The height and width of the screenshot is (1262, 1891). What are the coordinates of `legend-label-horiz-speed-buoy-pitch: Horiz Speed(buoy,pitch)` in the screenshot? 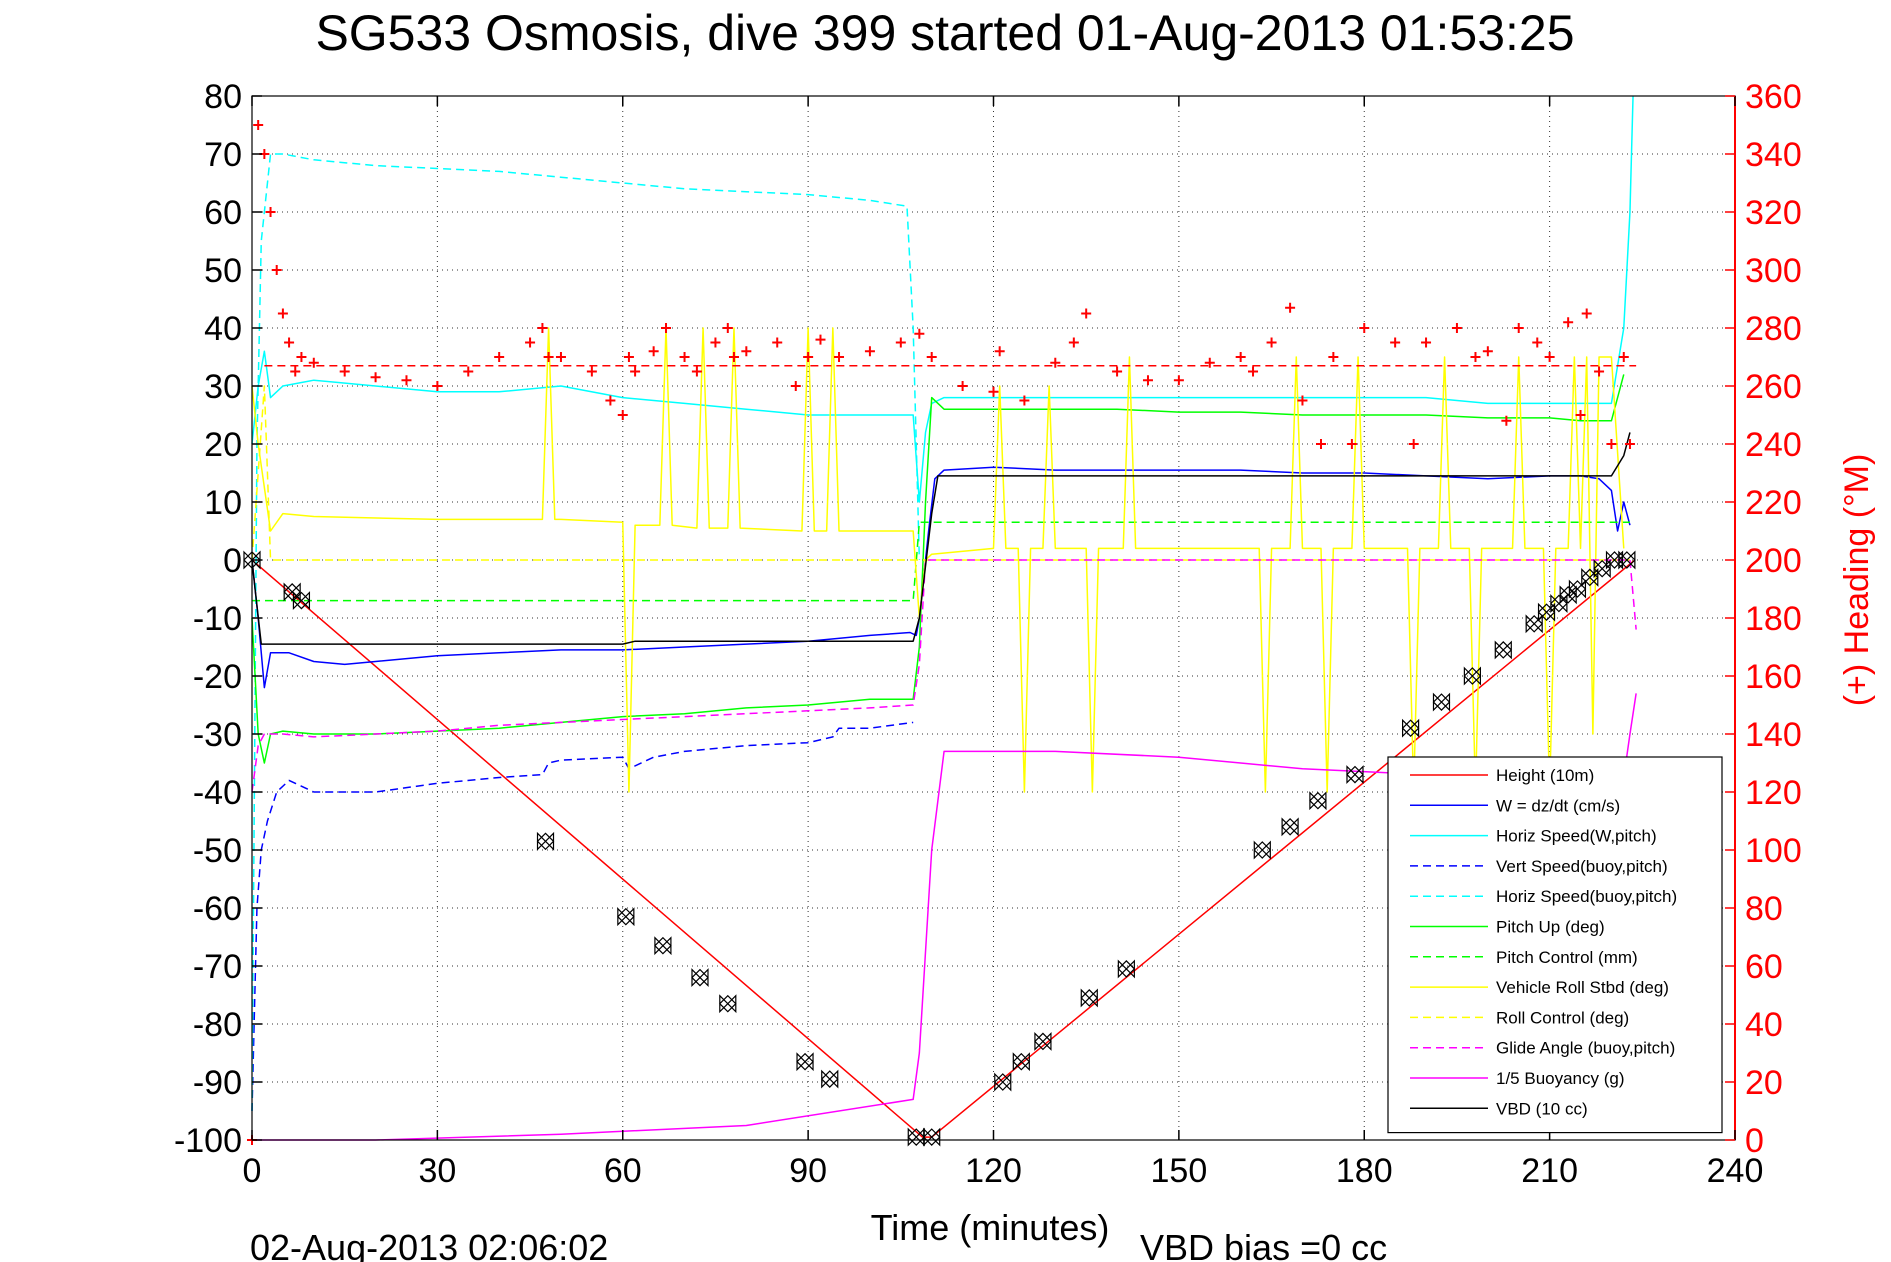 It's located at (1586, 896).